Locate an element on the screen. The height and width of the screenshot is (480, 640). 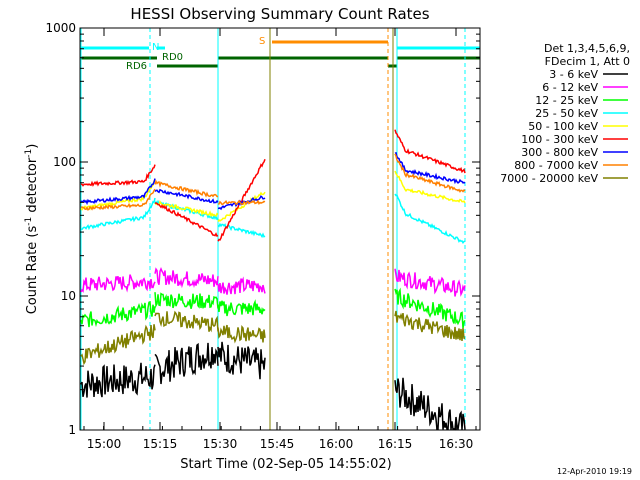
x-tick-label: 15:00 is located at coordinates (104, 444).